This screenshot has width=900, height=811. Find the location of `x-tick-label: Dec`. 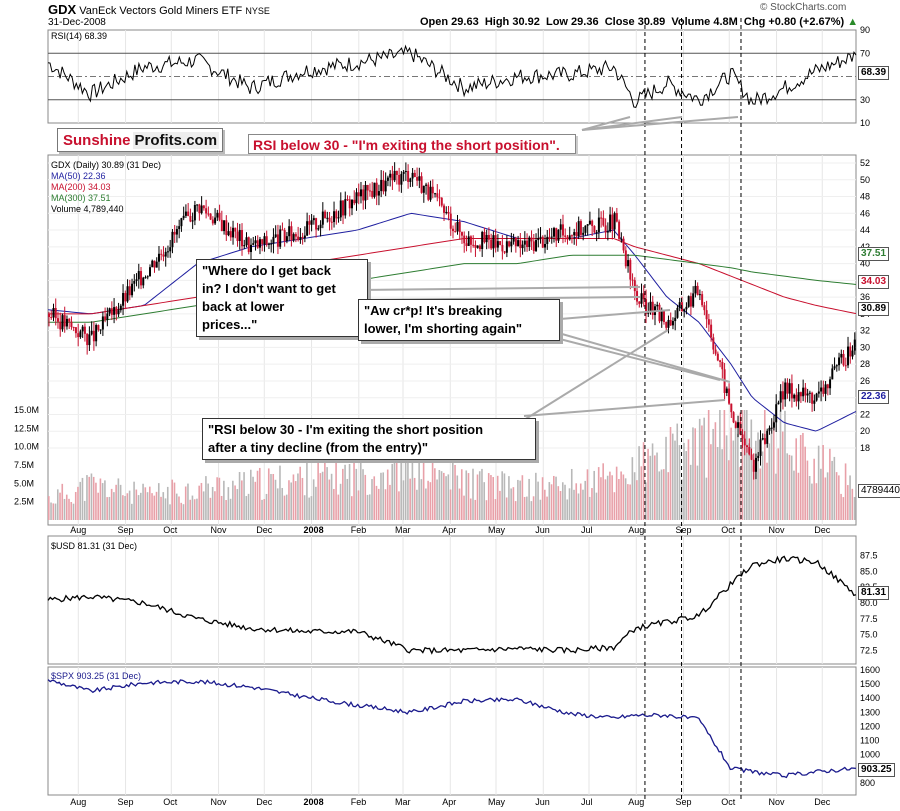

x-tick-label: Dec is located at coordinates (264, 530).